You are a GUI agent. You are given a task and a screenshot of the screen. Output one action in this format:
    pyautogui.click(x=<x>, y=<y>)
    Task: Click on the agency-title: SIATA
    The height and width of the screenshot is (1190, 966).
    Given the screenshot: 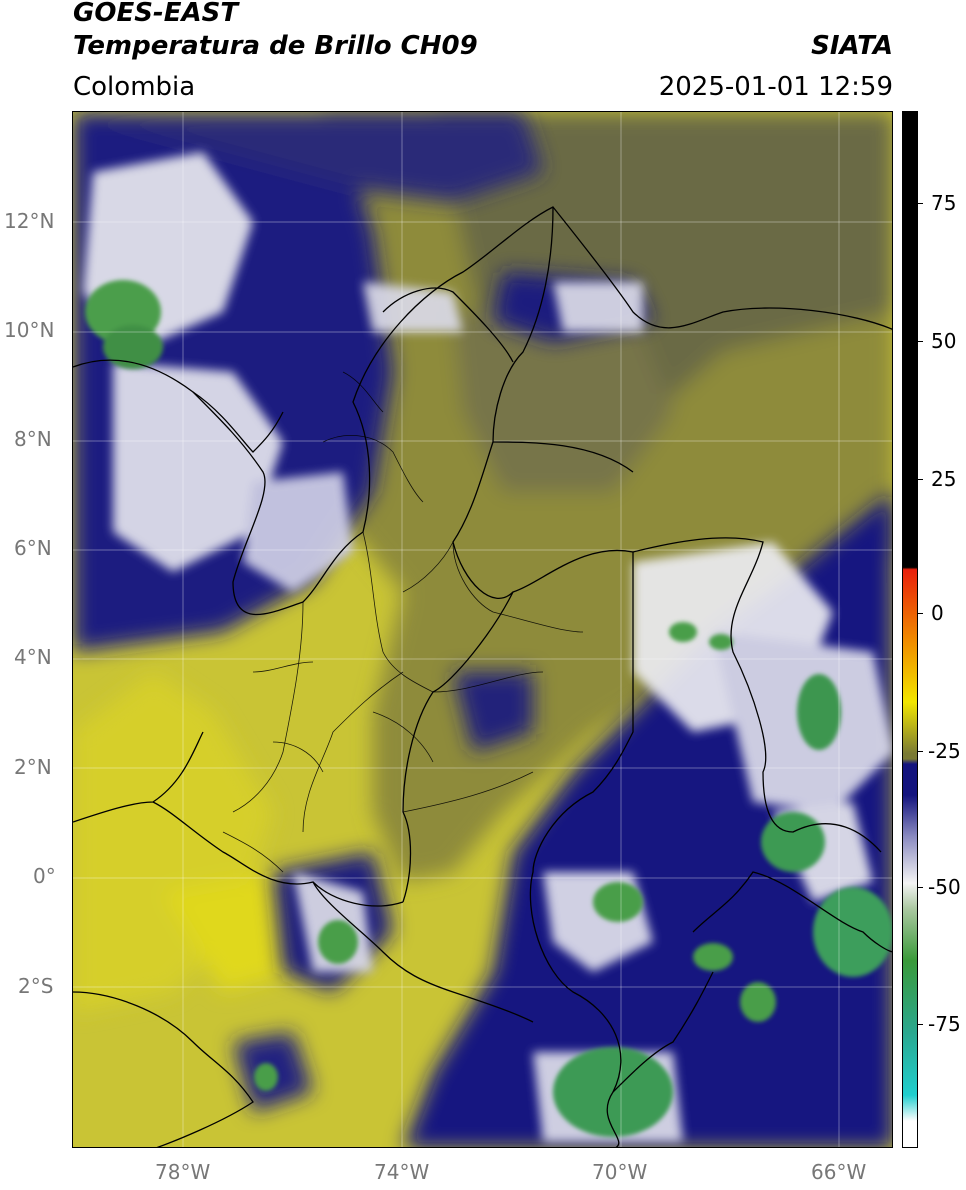 What is the action you would take?
    pyautogui.click(x=852, y=46)
    